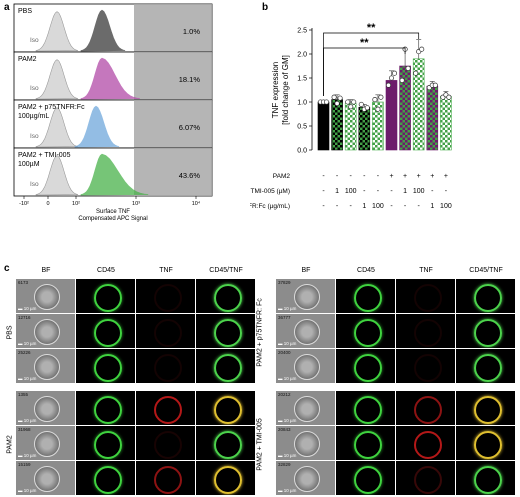 Image resolution: width=520 pixels, height=497 pixels. What do you see at coordinates (190, 127) in the screenshot?
I see `gate-percentage: 6.07%` at bounding box center [190, 127].